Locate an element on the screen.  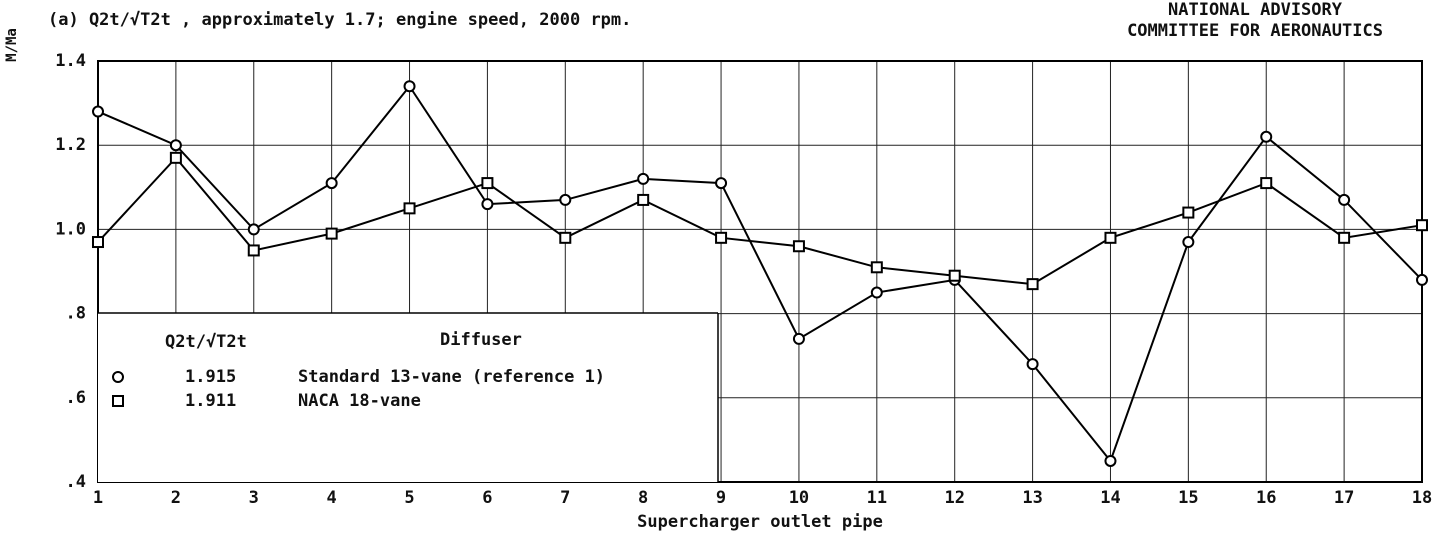
legend-box is located at coordinates (408, 397).